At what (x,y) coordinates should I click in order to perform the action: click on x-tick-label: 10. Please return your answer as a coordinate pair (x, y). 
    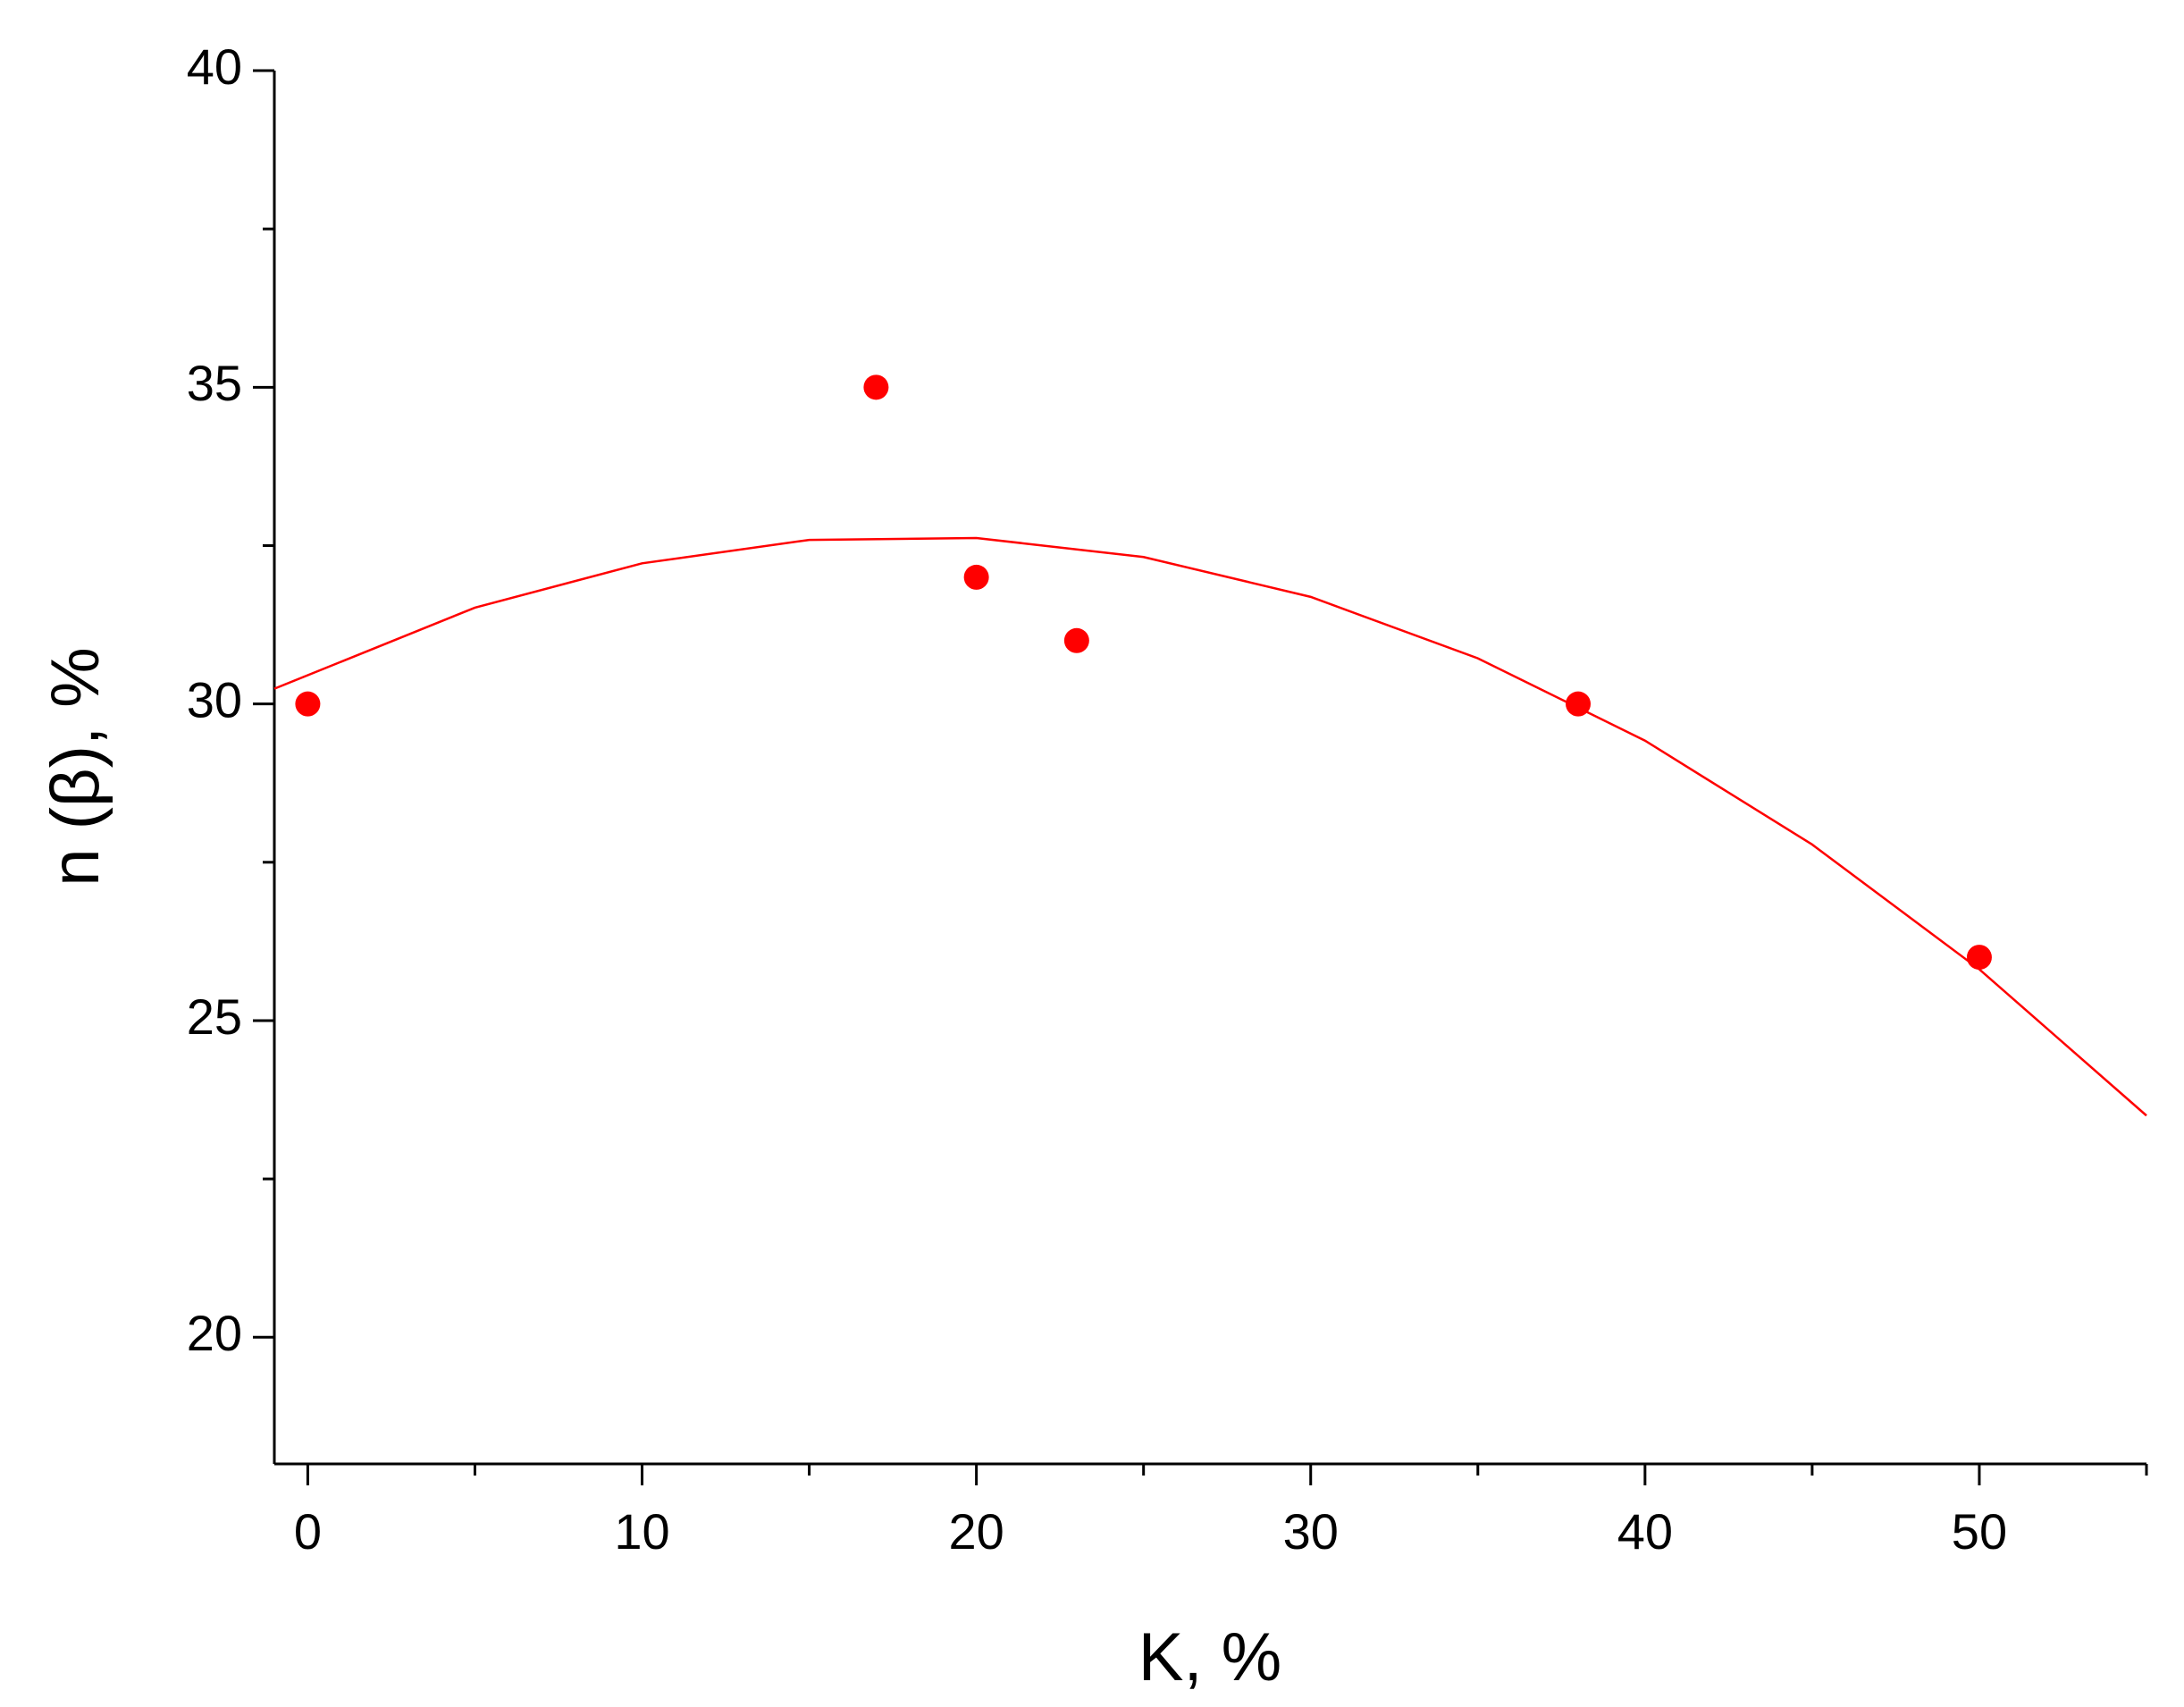
    Looking at the image, I should click on (641, 1531).